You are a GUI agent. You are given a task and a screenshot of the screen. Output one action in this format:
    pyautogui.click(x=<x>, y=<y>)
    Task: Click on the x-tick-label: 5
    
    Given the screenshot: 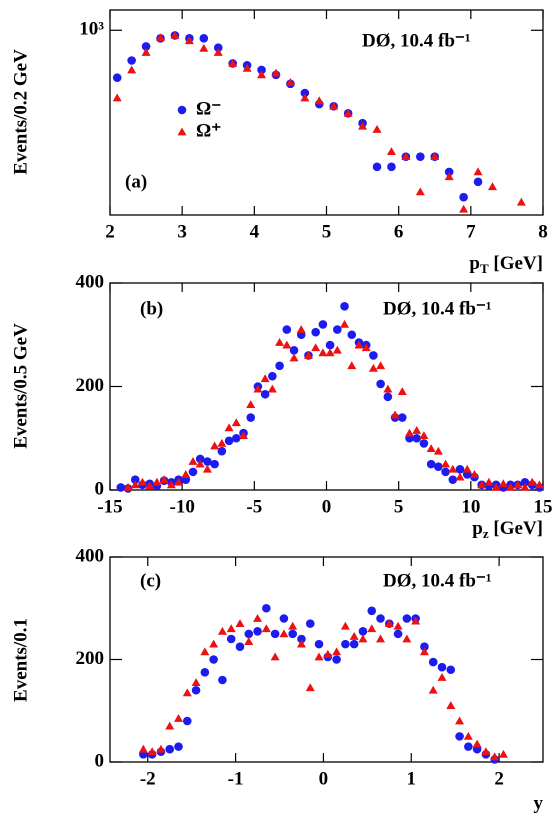 What is the action you would take?
    pyautogui.click(x=327, y=231)
    